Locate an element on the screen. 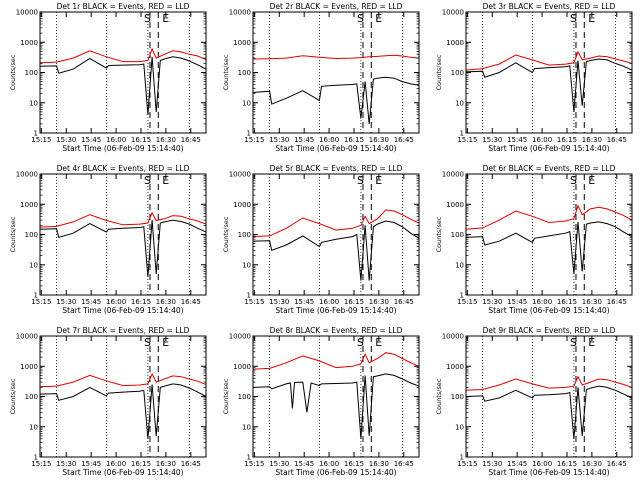 Image resolution: width=640 pixels, height=480 pixels. chart-title: Det 1r BLACK = Events, RED = LLD is located at coordinates (123, 6).